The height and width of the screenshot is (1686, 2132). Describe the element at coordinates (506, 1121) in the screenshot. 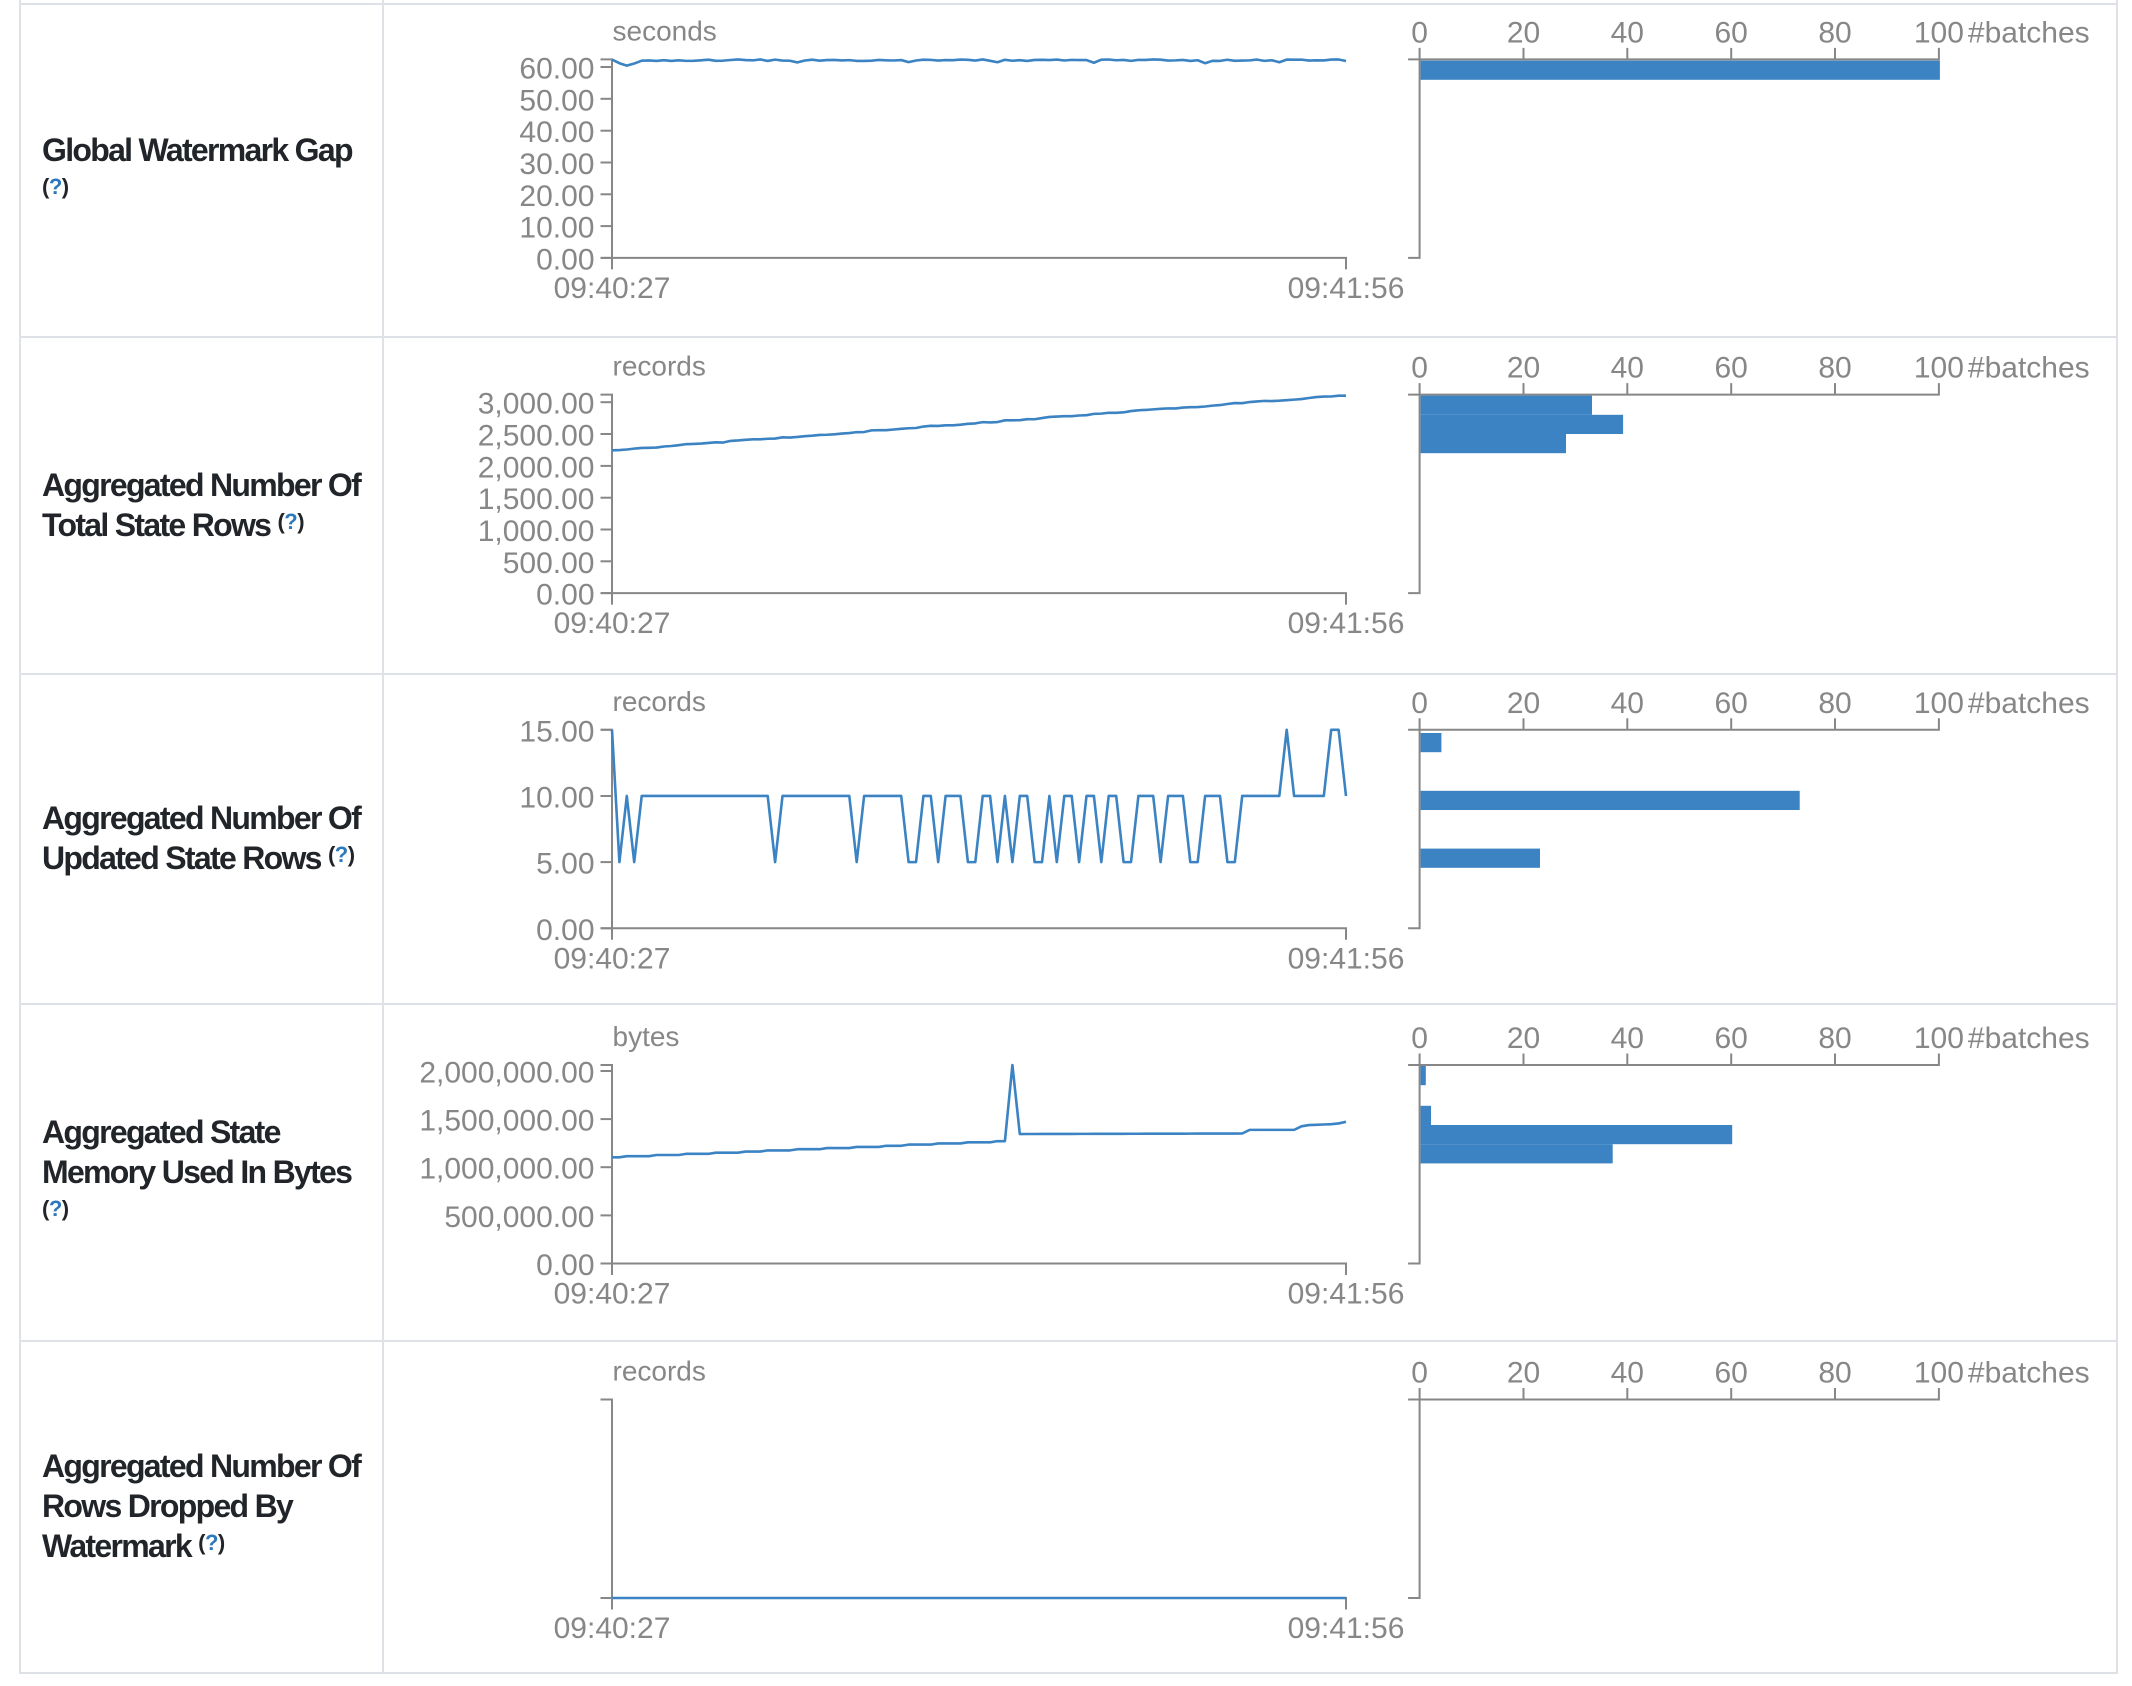

I see `svg-text: 1,500,000.00` at that location.